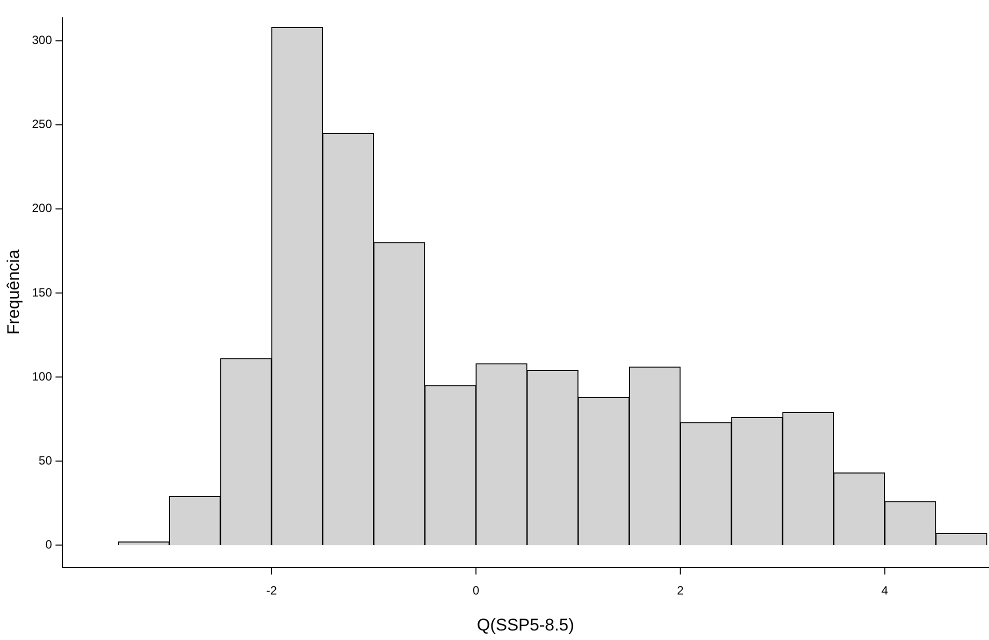  Describe the element at coordinates (884, 591) in the screenshot. I see `x-tick-label: 4` at that location.